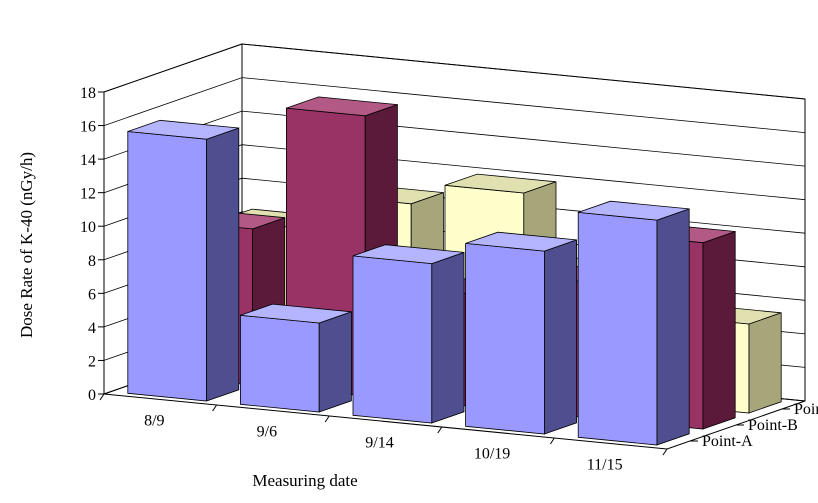 The image size is (818, 503). What do you see at coordinates (379, 443) in the screenshot?
I see `x-tick-label: 9/14` at bounding box center [379, 443].